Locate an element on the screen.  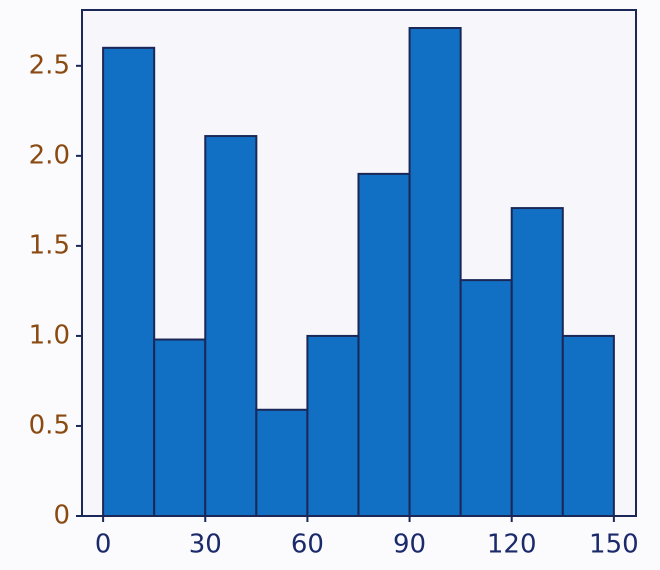
y-tick-label: 1.5 is located at coordinates (49, 245).